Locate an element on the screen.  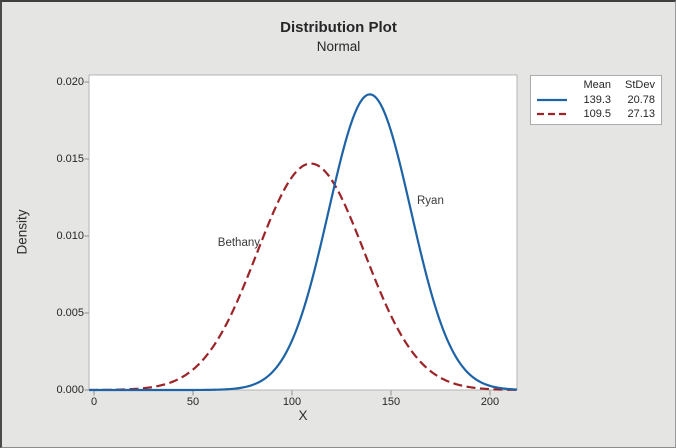
legend-header-mean: Mean is located at coordinates (597, 85).